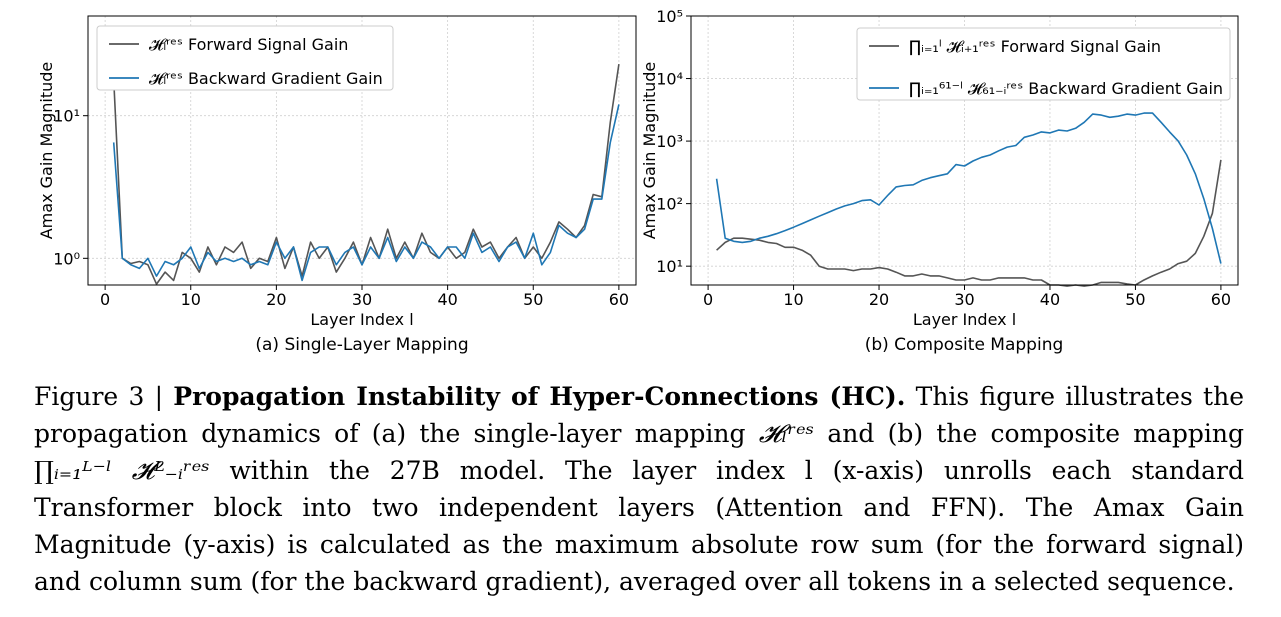  What do you see at coordinates (1035, 46) in the screenshot?
I see `legend-label: ∏ᵢ₌₁ˡ 𝓗ᵢ₊₁ʳᵉˢ Forward Signal Gain` at bounding box center [1035, 46].